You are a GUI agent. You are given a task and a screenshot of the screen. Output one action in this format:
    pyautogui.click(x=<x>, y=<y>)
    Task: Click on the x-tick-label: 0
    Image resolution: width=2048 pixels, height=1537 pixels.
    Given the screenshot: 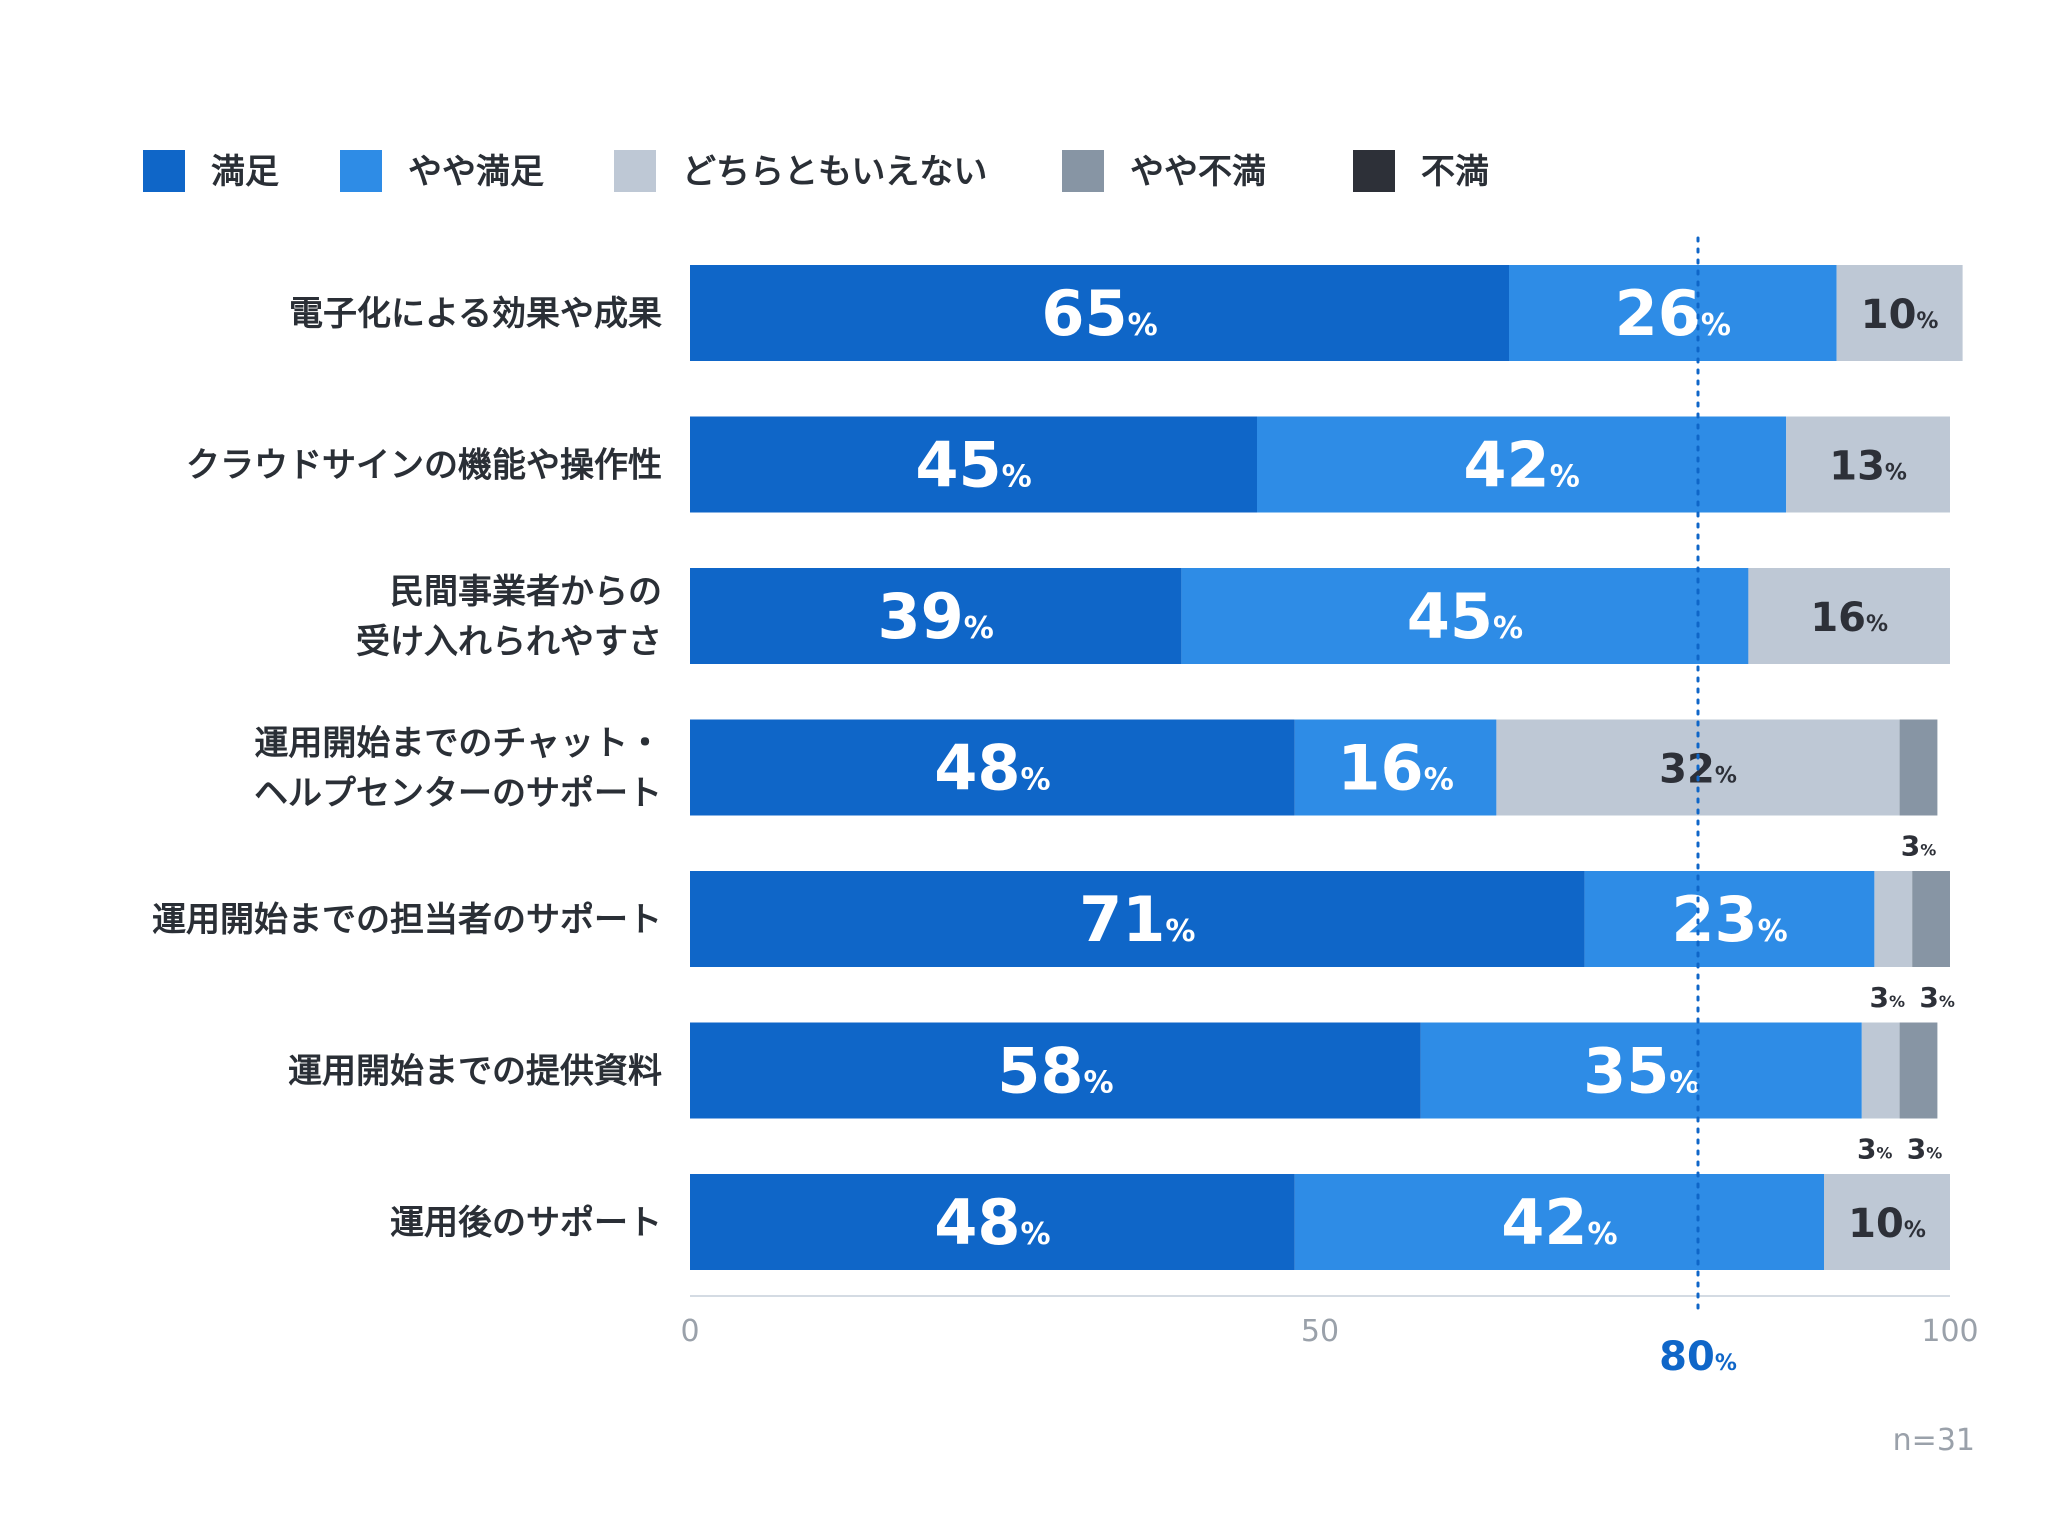 What is the action you would take?
    pyautogui.click(x=689, y=1331)
    